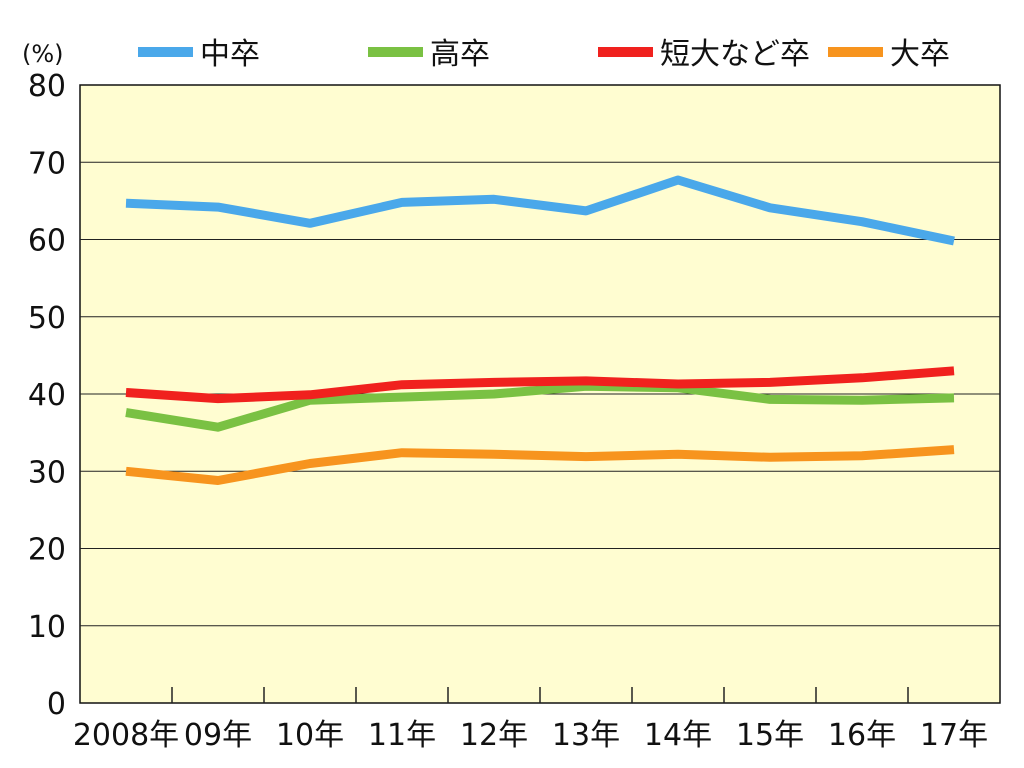 The width and height of the screenshot is (1024, 768). What do you see at coordinates (47, 472) in the screenshot?
I see `y-tick-label: 30` at bounding box center [47, 472].